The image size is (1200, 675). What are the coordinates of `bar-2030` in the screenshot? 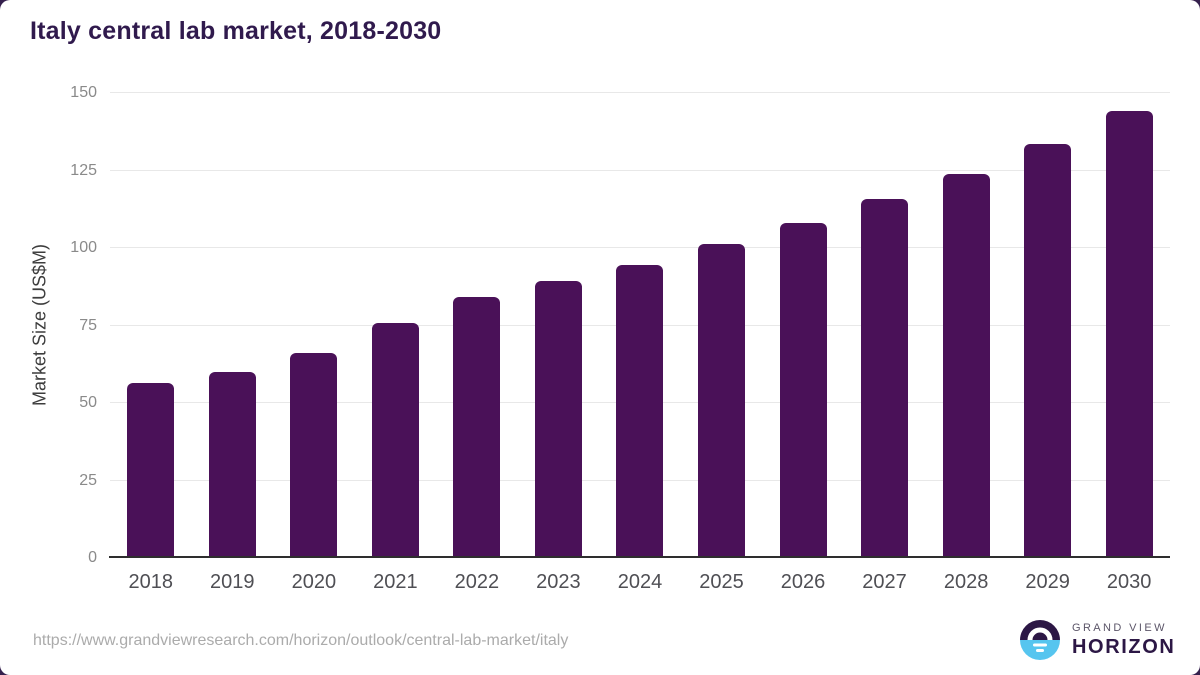 It's located at (1129, 334).